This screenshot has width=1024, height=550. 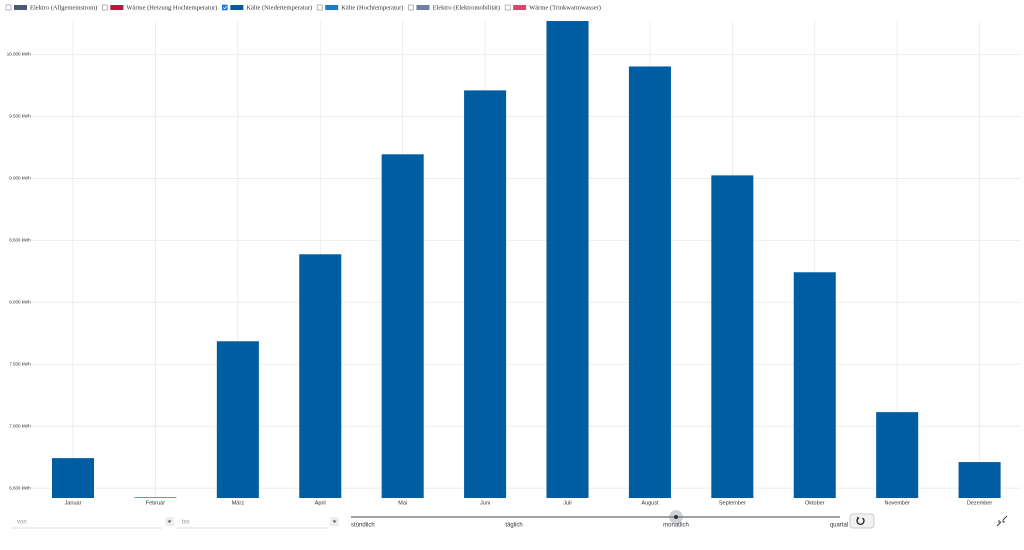 I want to click on x-tick-label: September, so click(x=732, y=503).